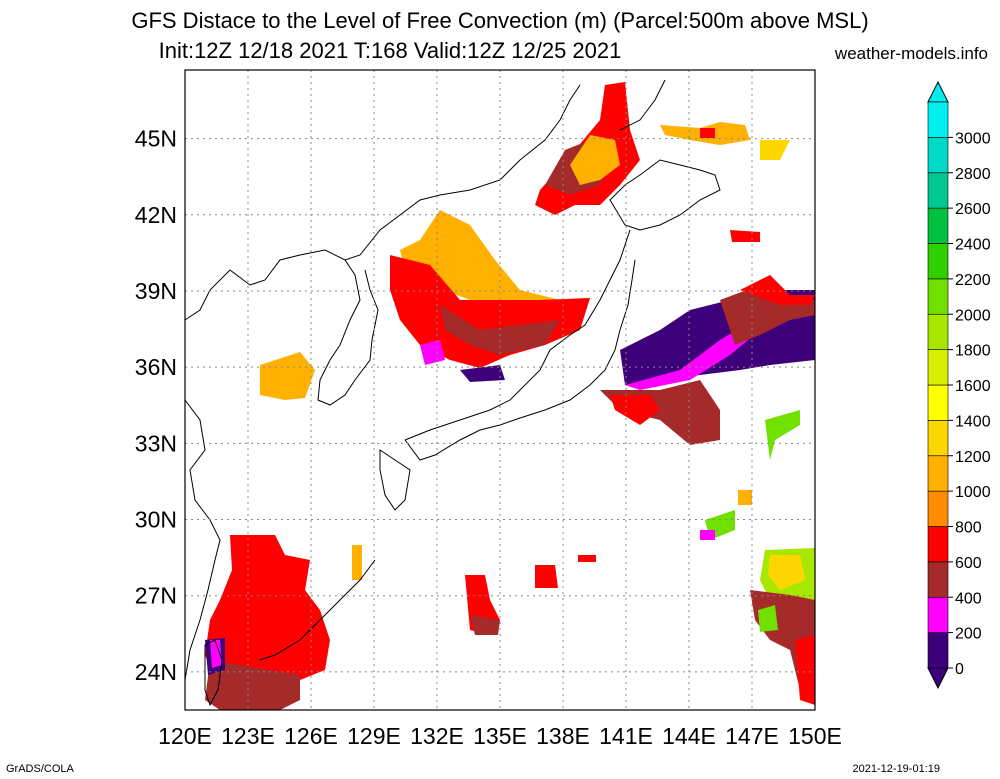  Describe the element at coordinates (938, 678) in the screenshot. I see `colorbar-min-arrow` at that location.